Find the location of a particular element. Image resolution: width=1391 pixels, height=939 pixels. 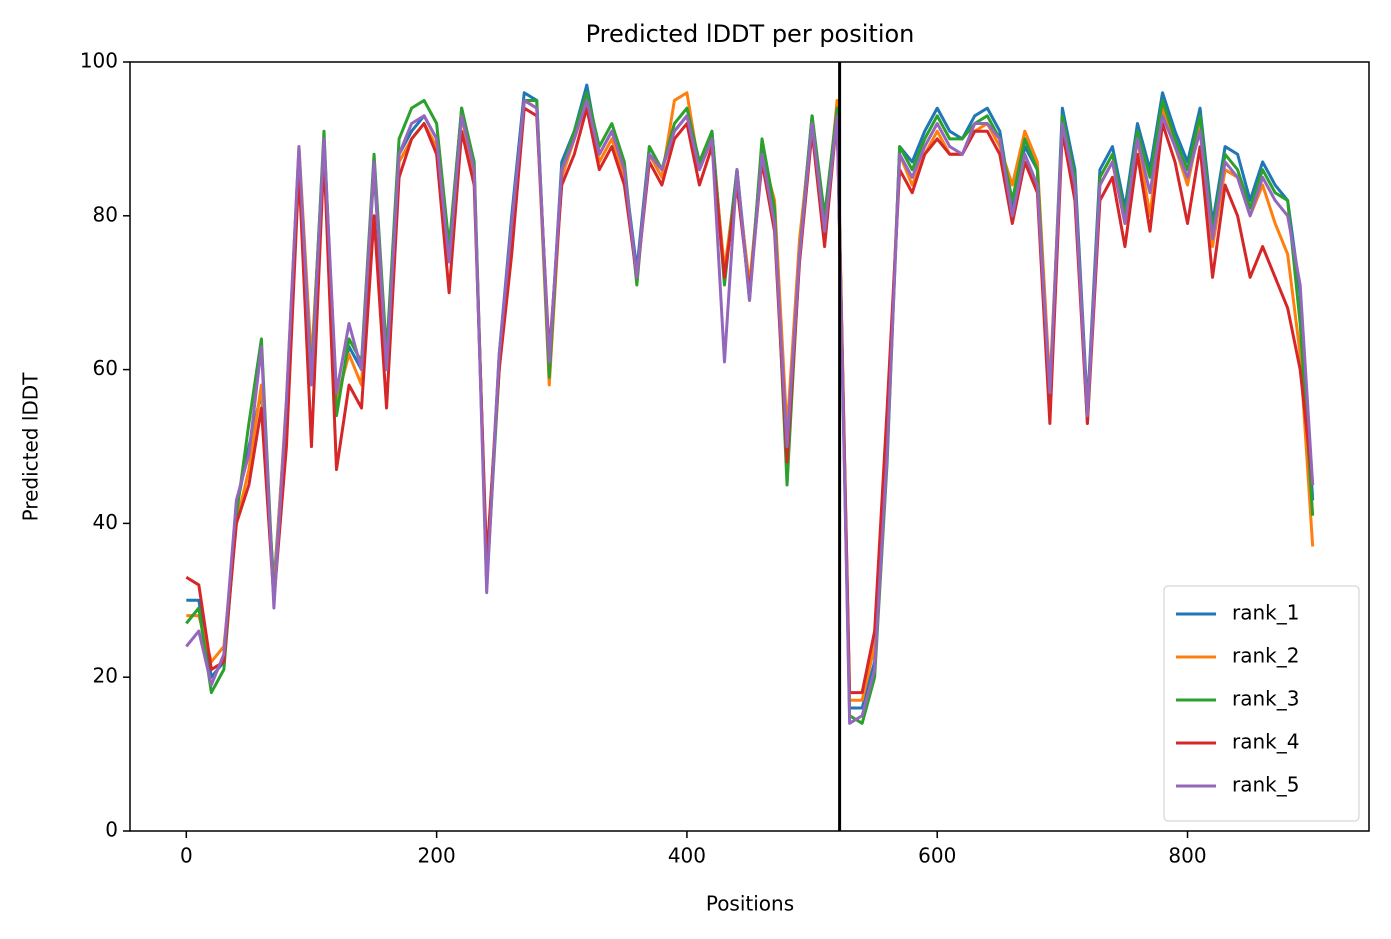

x-axis-label: Positions is located at coordinates (750, 904).